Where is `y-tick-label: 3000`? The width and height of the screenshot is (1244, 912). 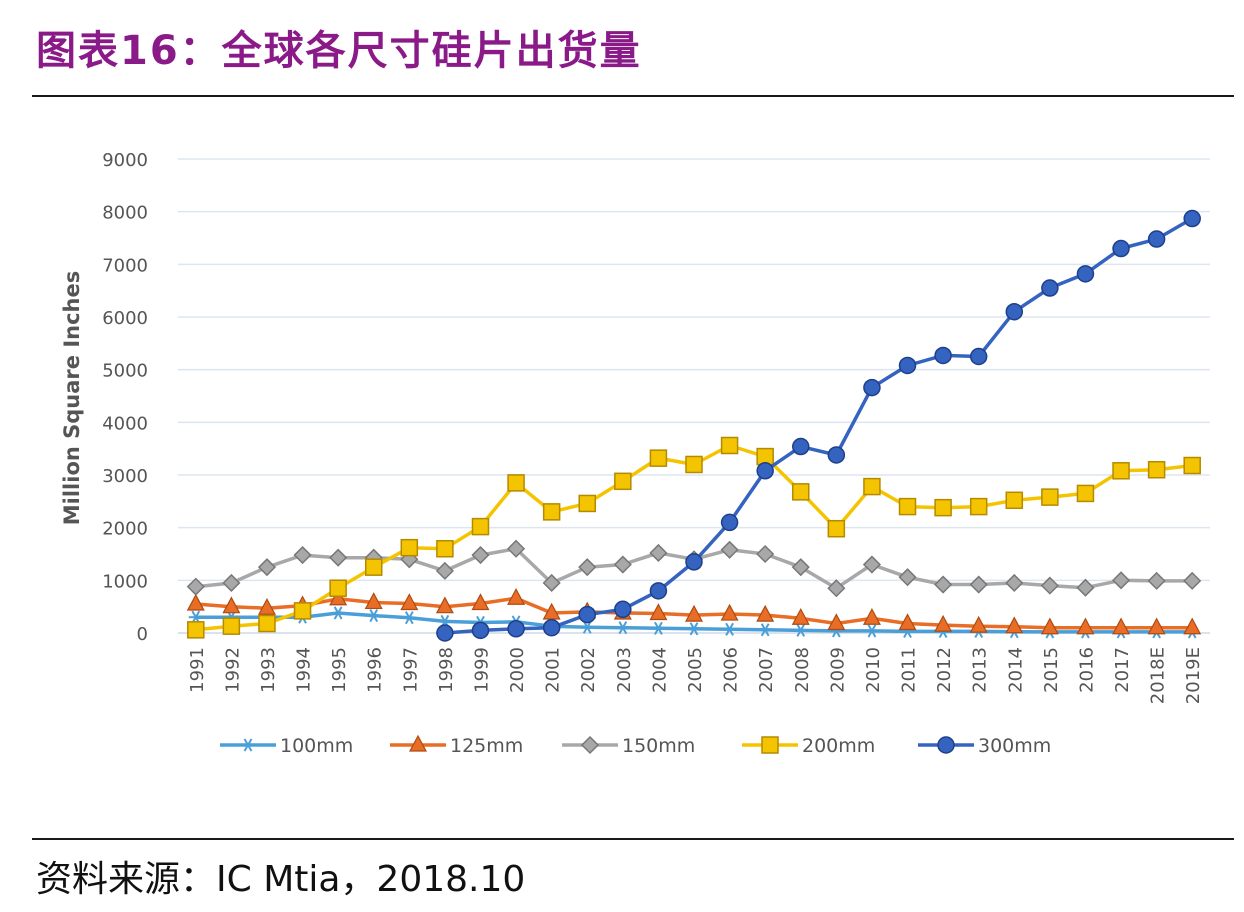 y-tick-label: 3000 is located at coordinates (125, 476).